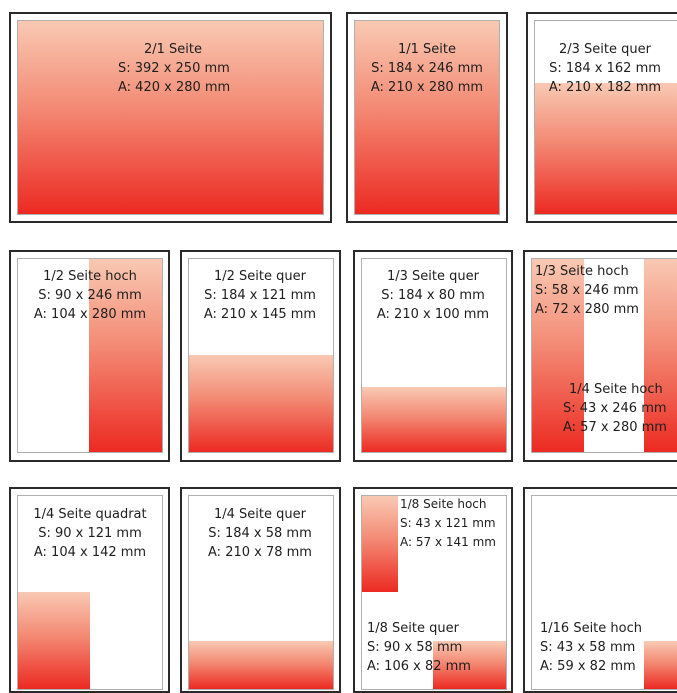  What do you see at coordinates (558, 355) in the screenshot?
I see `ad-area-1-3-hoch` at bounding box center [558, 355].